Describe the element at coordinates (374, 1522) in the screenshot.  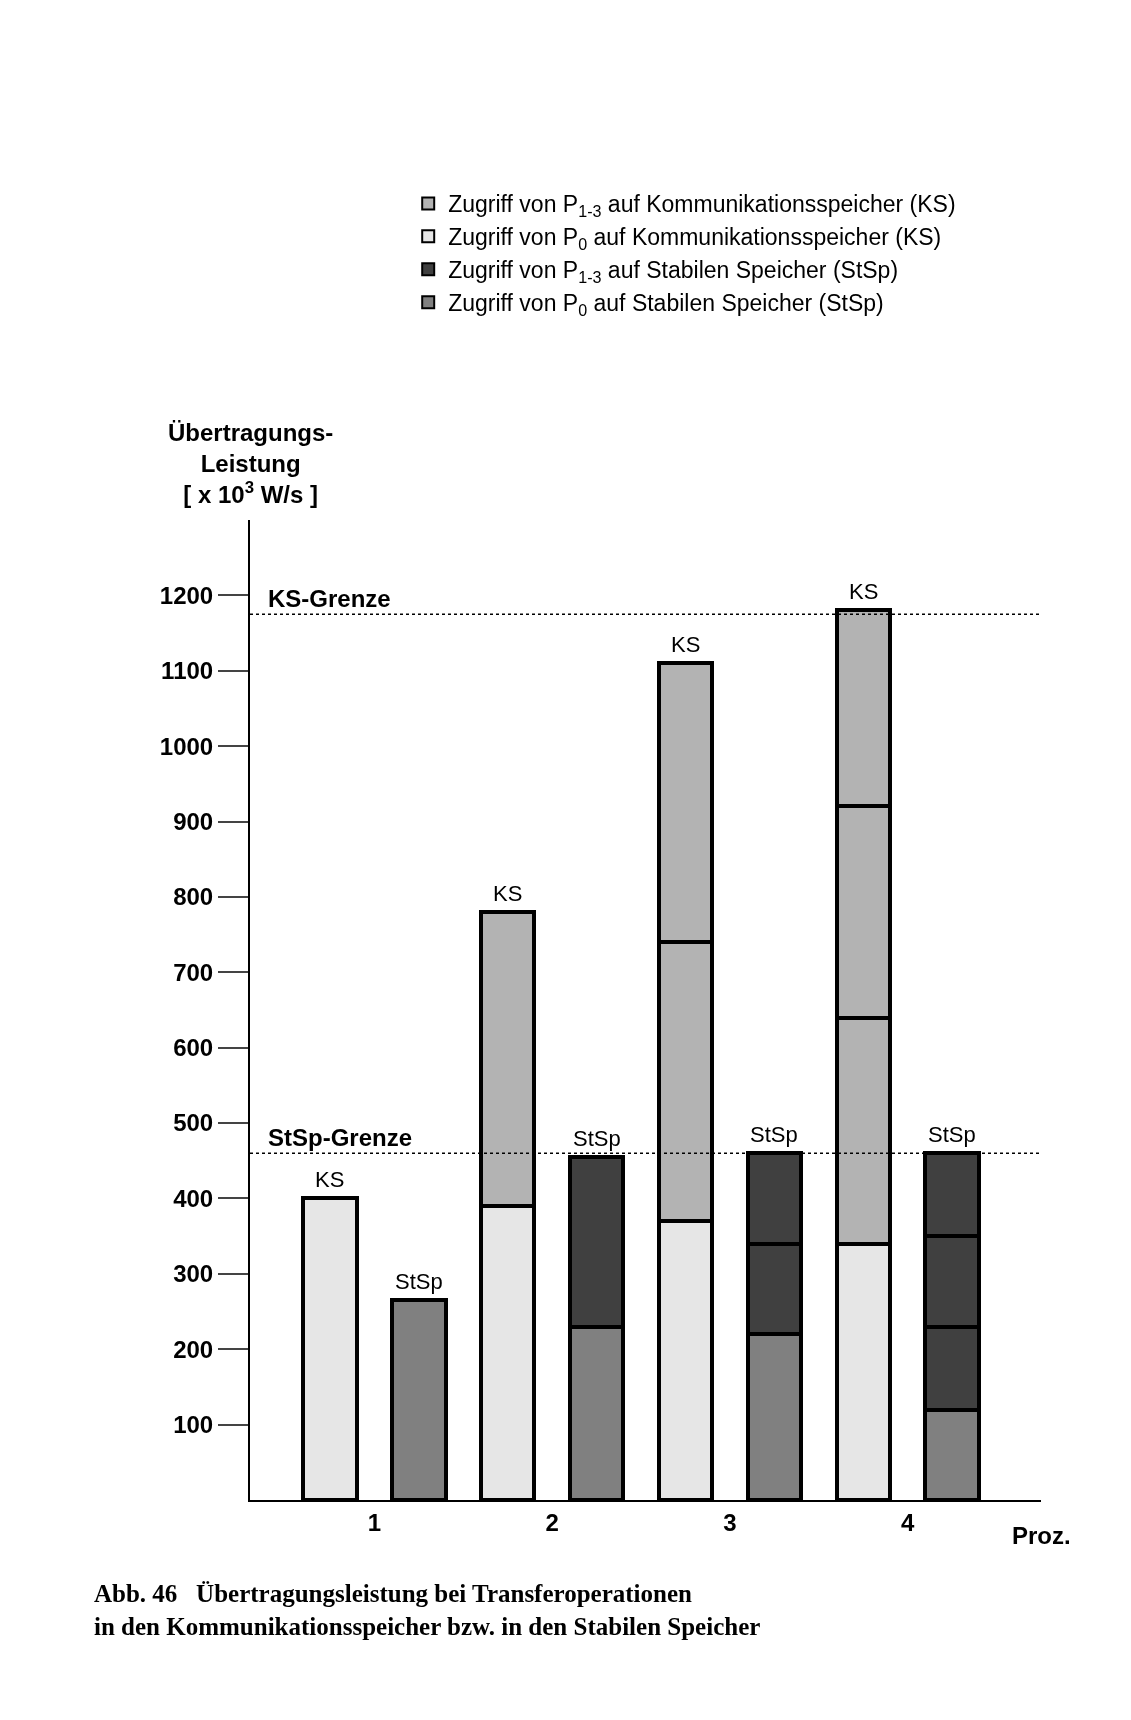
I see `x-tick-label: 1` at that location.